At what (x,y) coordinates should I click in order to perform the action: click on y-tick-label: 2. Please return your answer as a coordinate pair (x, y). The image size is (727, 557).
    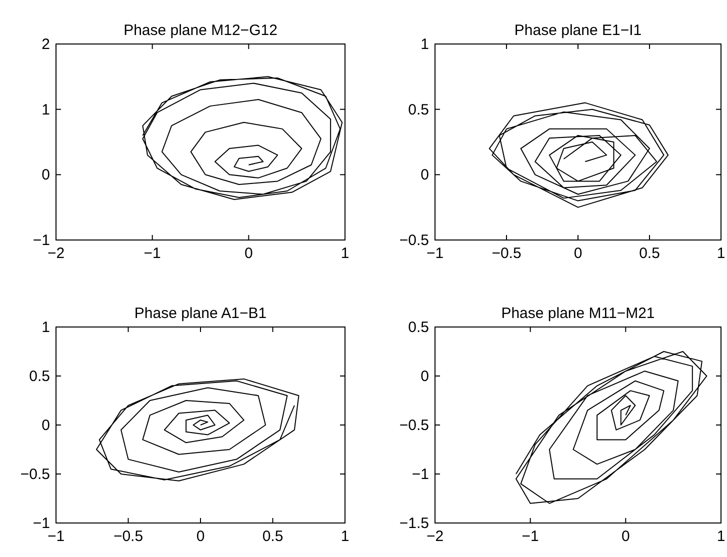
    Looking at the image, I should click on (46, 44).